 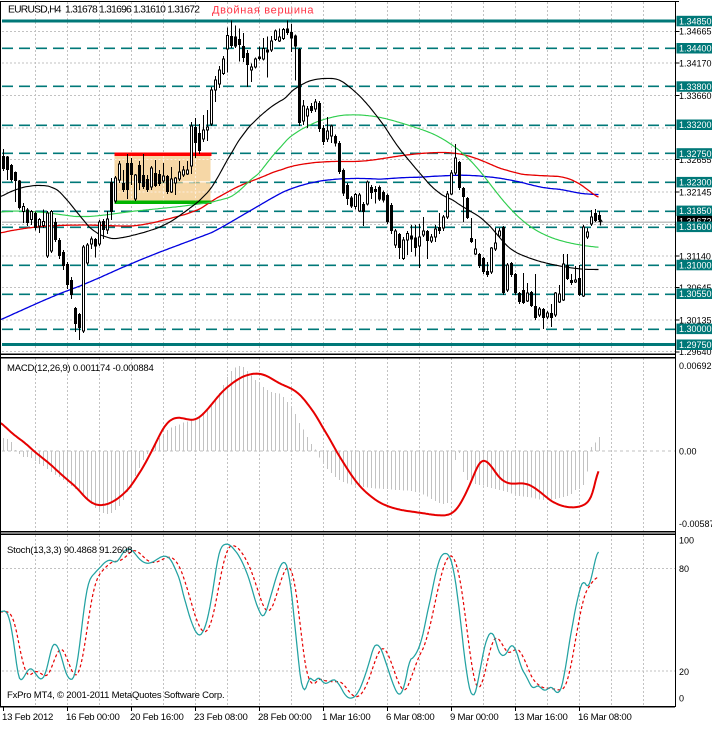 I want to click on svg-text: 1.34400, so click(x=695, y=49).